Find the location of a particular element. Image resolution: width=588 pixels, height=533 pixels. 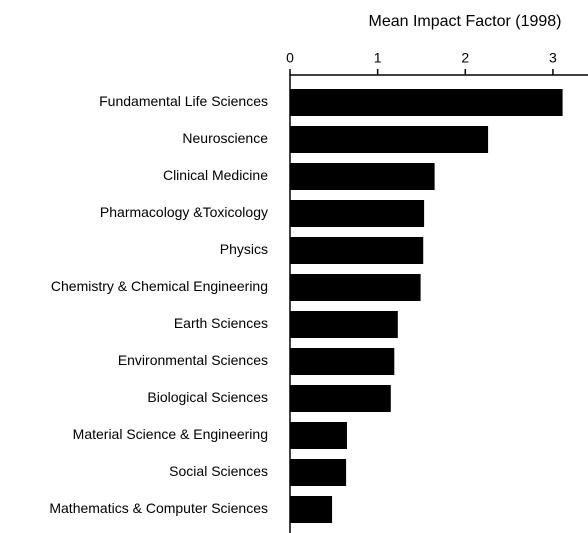

y-tick-label: Social Sciences is located at coordinates (218, 471).